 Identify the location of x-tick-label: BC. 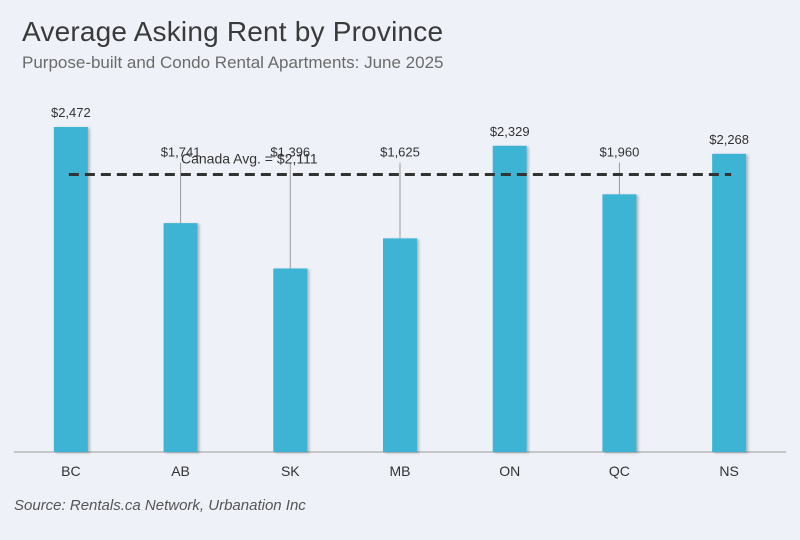
(70, 471).